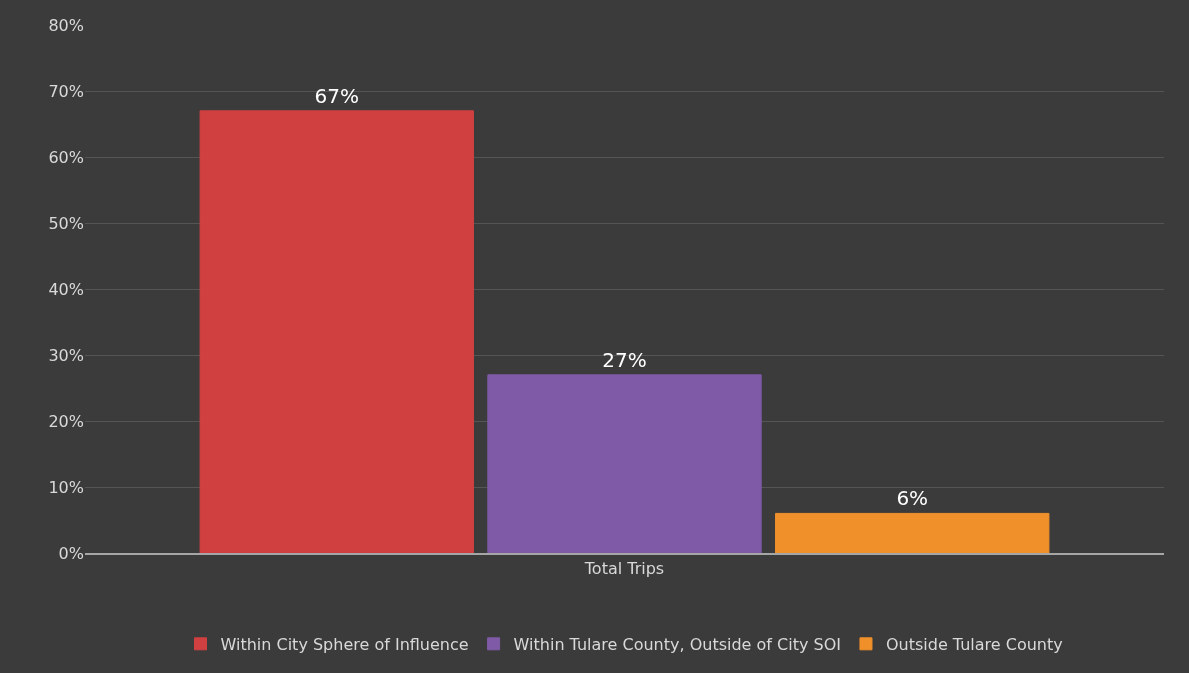 This screenshot has width=1189, height=673. Describe the element at coordinates (66, 421) in the screenshot. I see `y-tick-label: 20%` at that location.